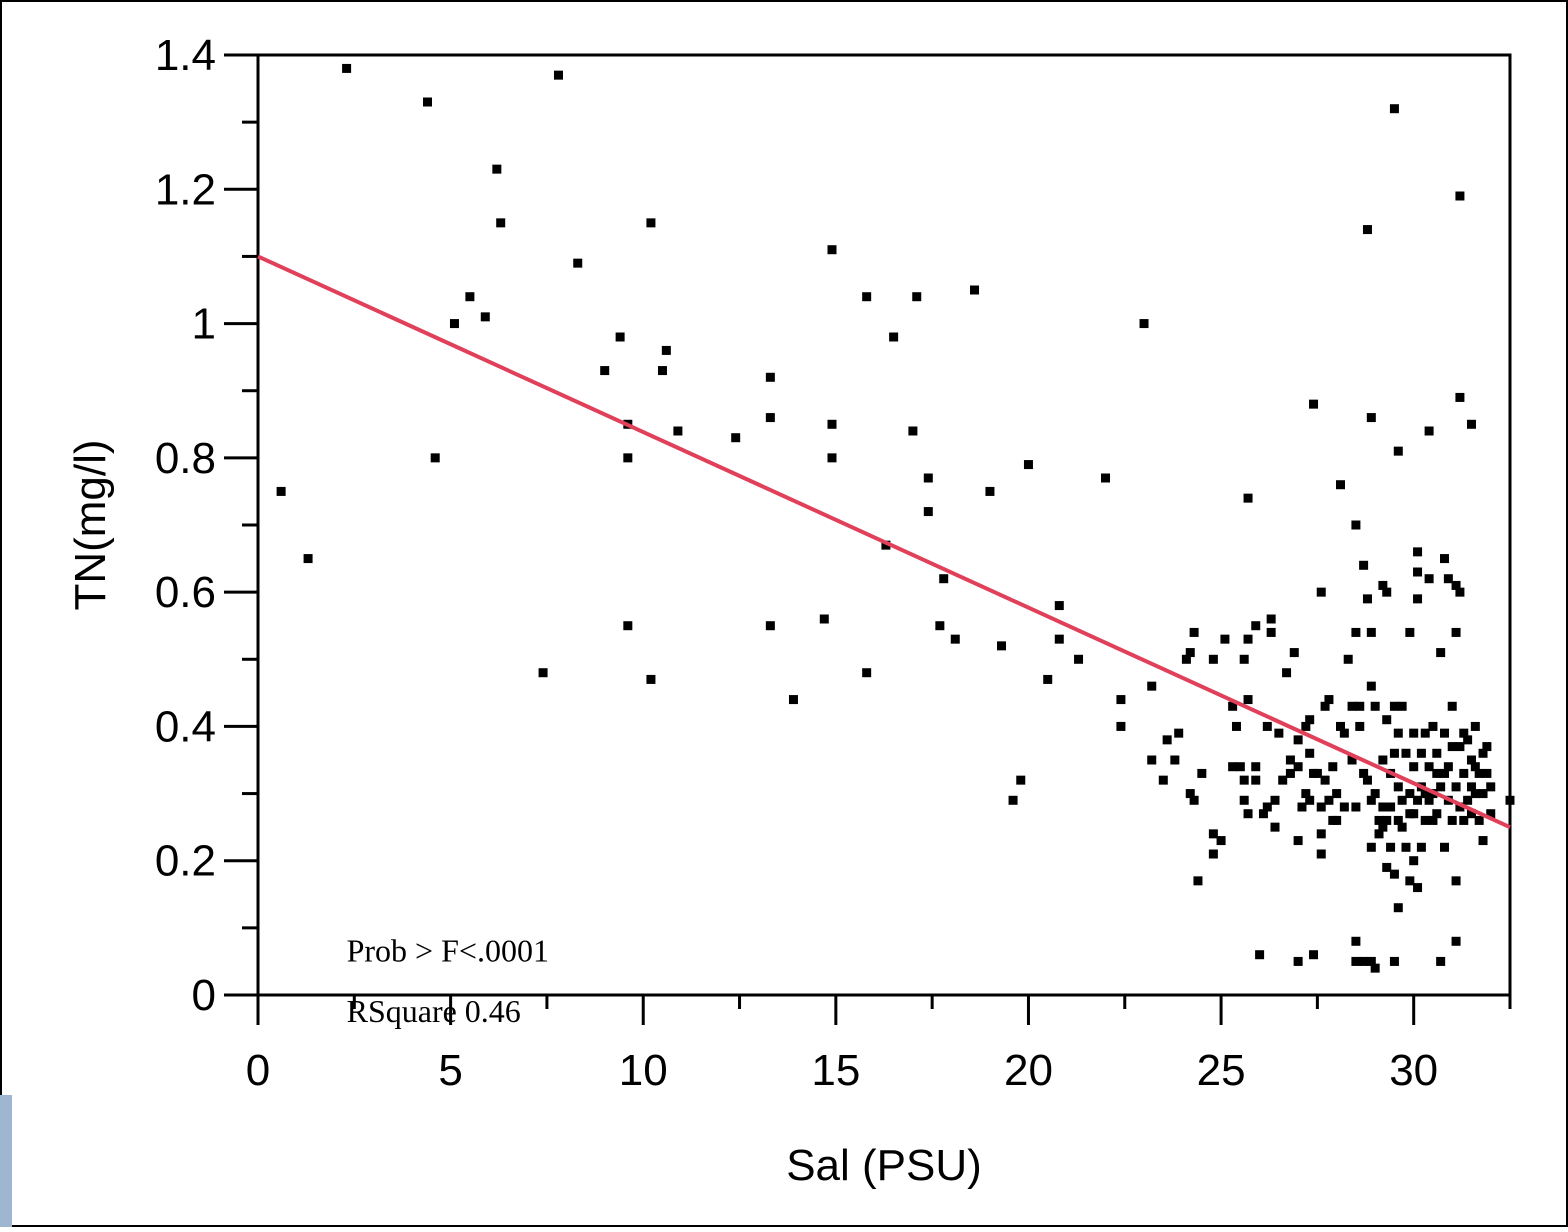 The height and width of the screenshot is (1232, 1568). What do you see at coordinates (450, 1070) in the screenshot?
I see `x-tick-label: 5` at bounding box center [450, 1070].